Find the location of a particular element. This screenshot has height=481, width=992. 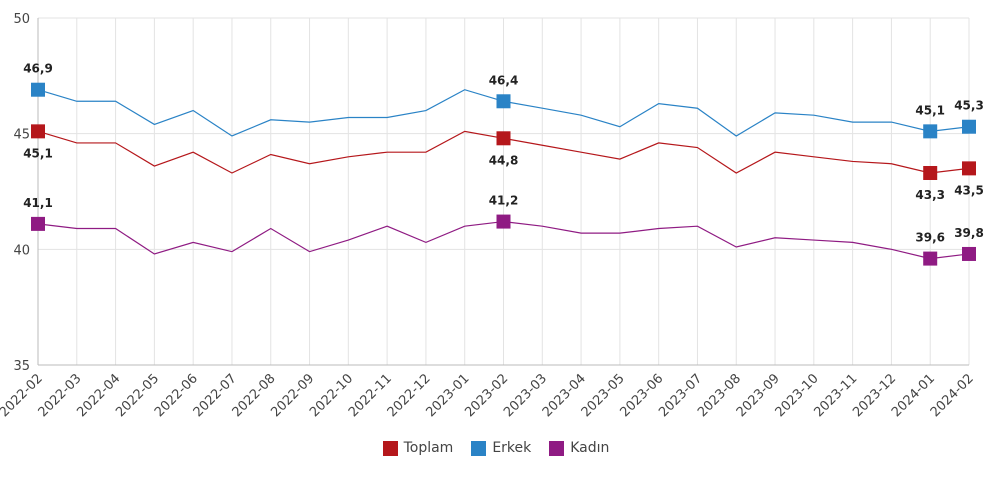

data-label: 44,8 is located at coordinates (504, 160).